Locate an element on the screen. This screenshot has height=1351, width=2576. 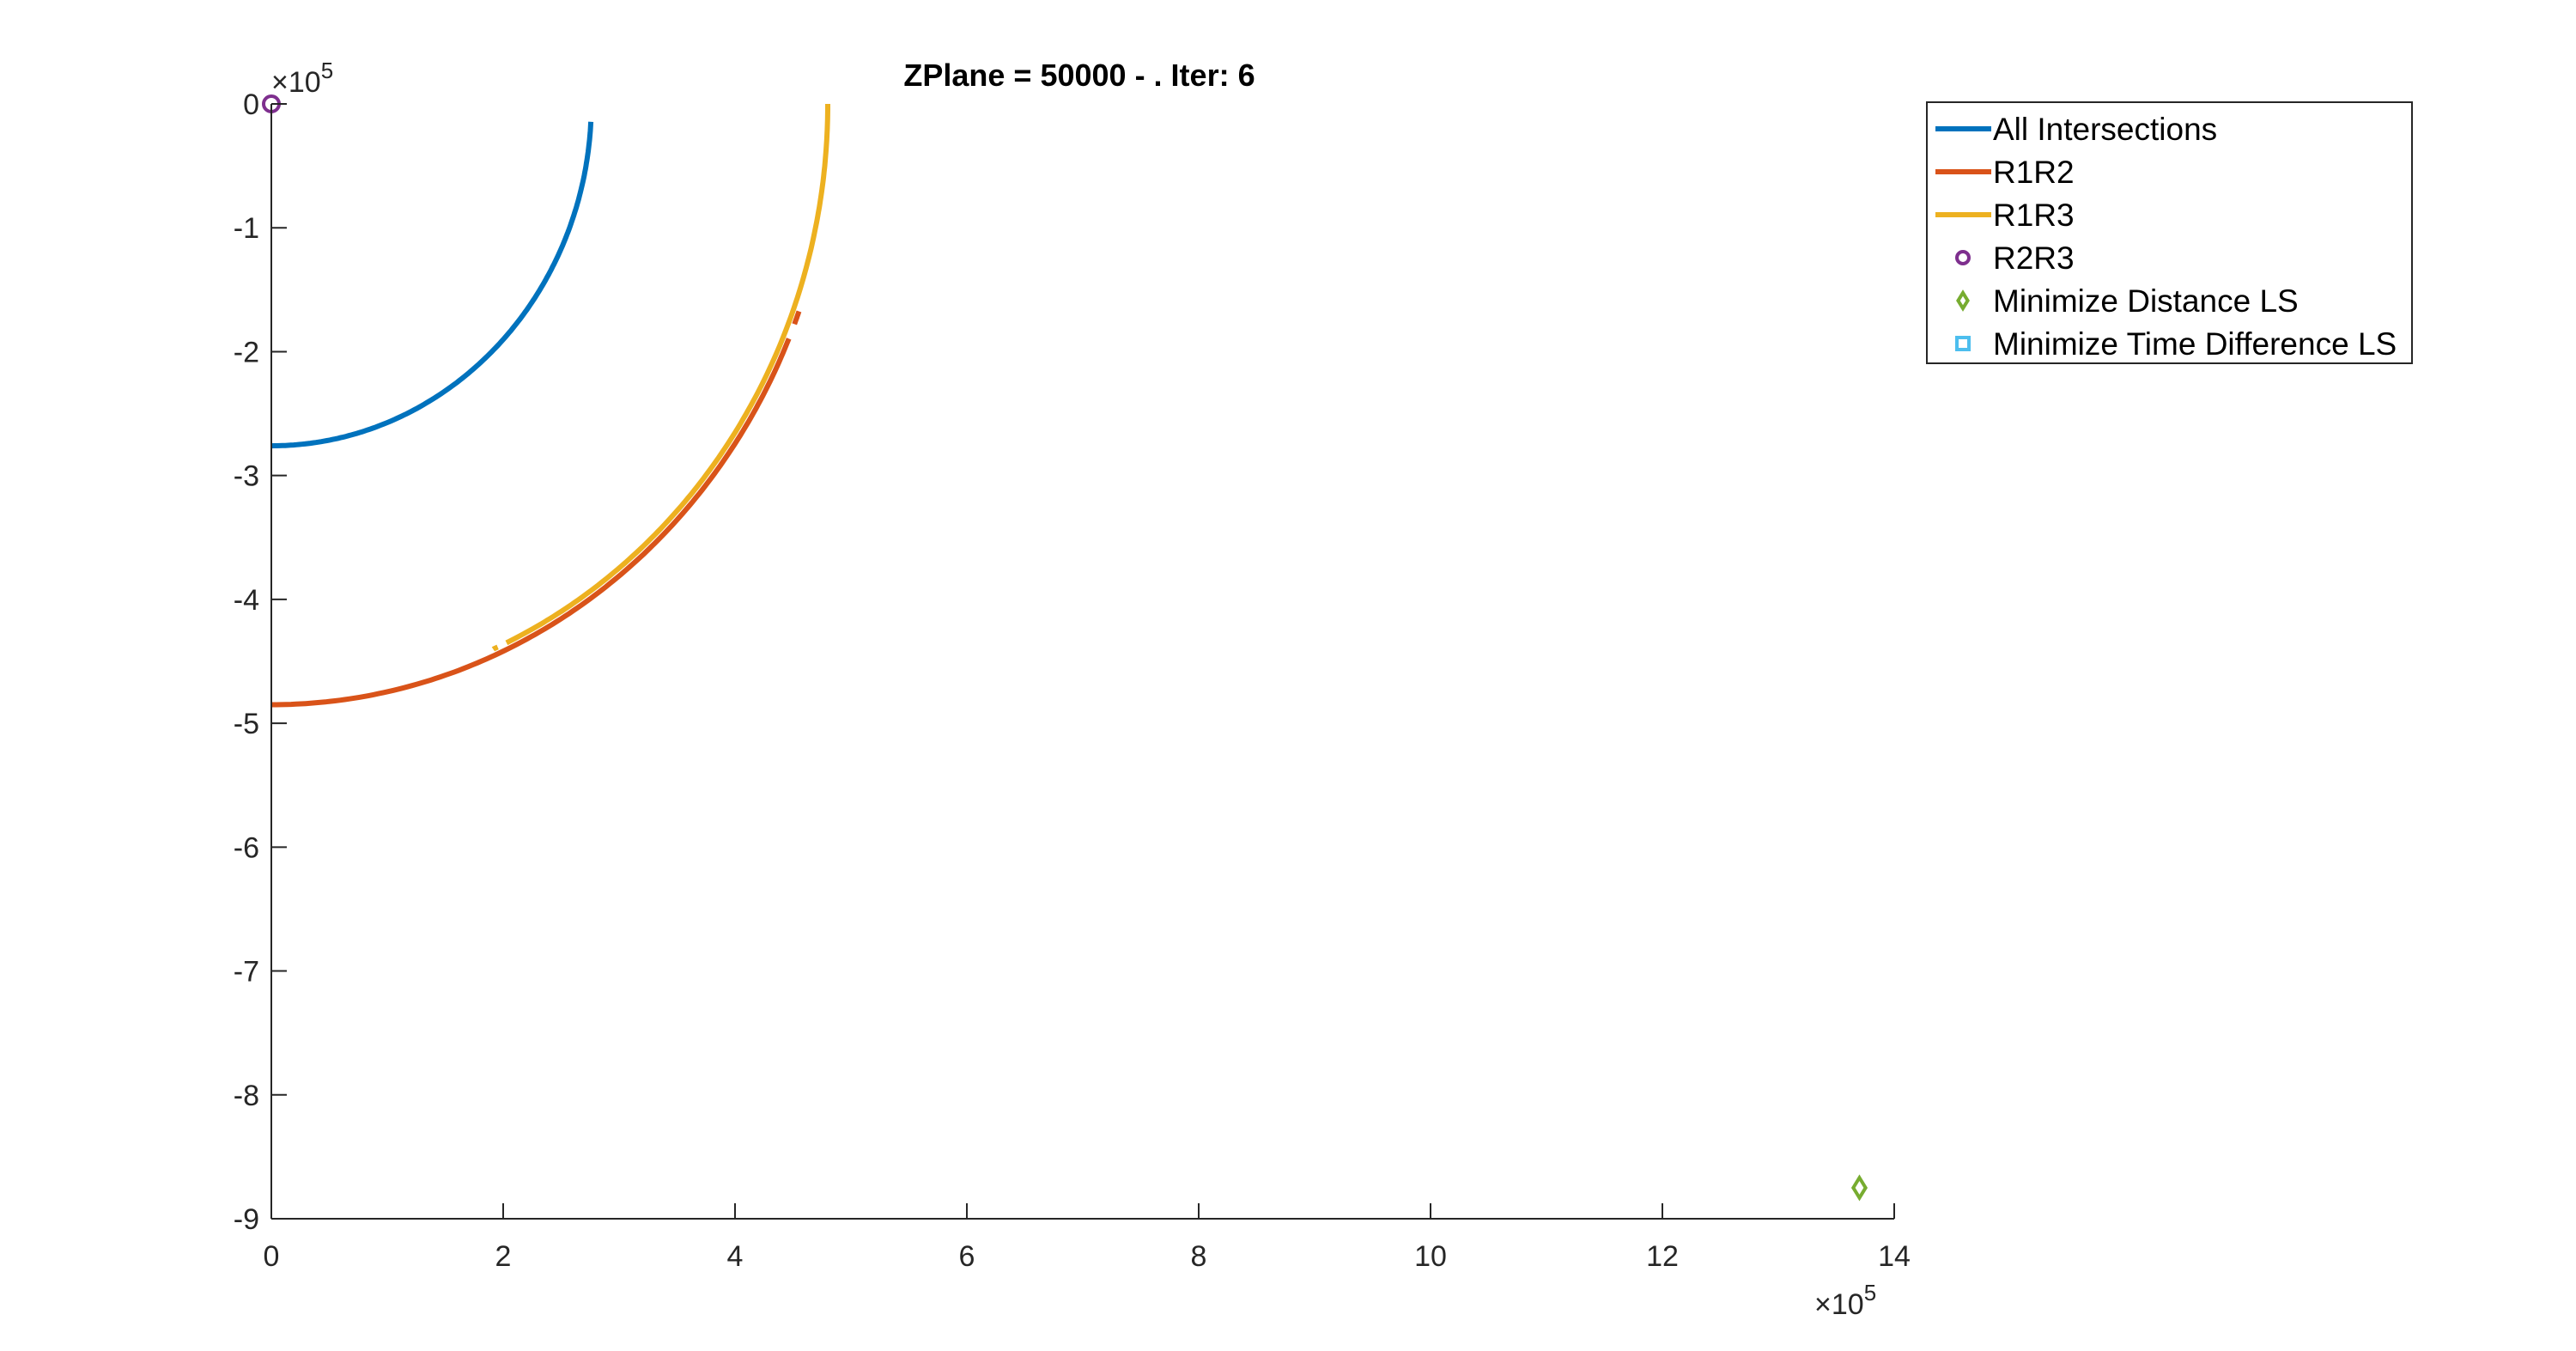
y-tick-label: 0 is located at coordinates (251, 104).